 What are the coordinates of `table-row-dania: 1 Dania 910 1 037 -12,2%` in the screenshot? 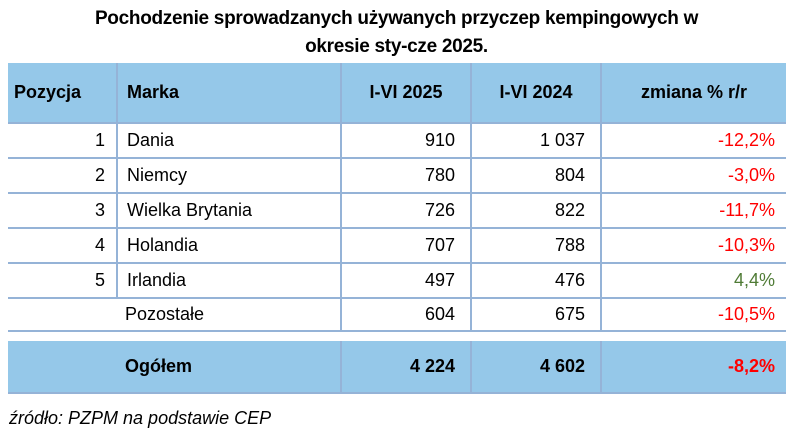 It's located at (397, 139).